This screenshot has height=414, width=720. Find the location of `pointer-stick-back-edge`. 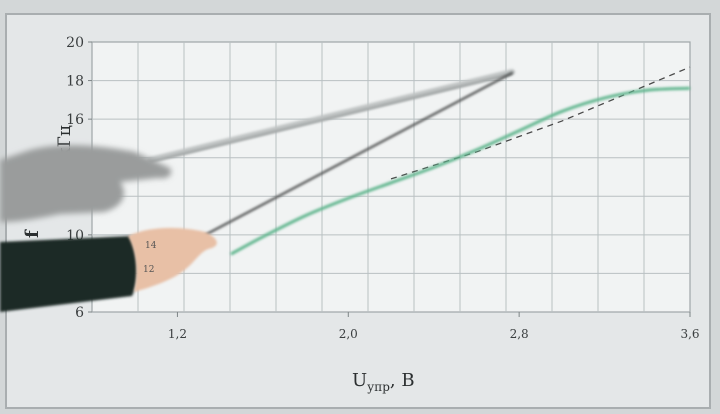

pointer-stick-back-edge is located at coordinates (331, 118).